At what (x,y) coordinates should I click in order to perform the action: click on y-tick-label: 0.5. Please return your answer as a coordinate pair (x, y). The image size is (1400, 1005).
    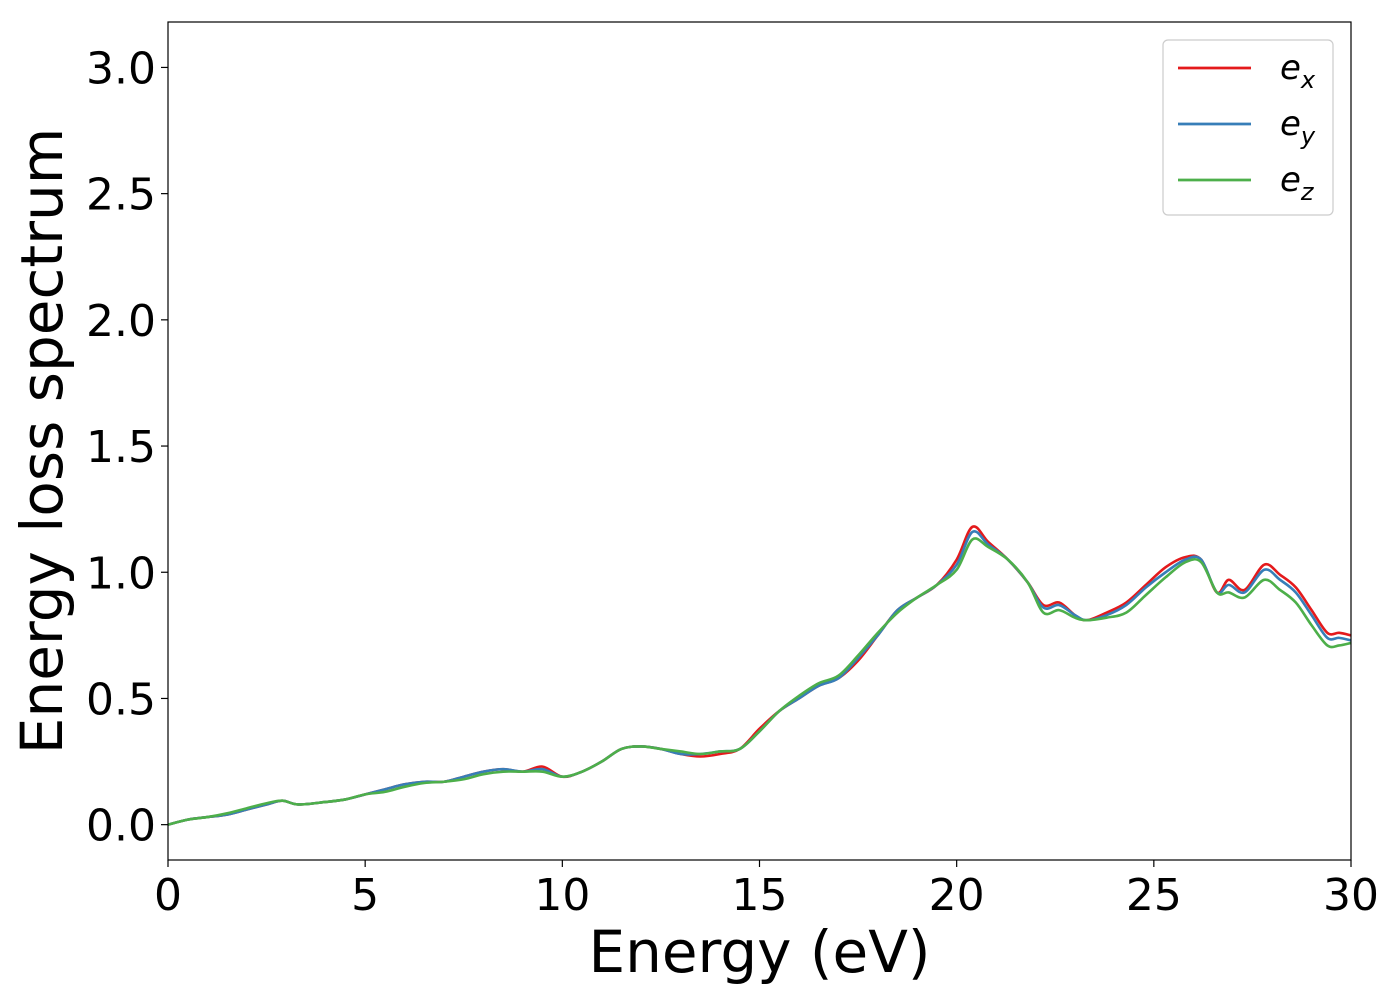
    Looking at the image, I should click on (121, 699).